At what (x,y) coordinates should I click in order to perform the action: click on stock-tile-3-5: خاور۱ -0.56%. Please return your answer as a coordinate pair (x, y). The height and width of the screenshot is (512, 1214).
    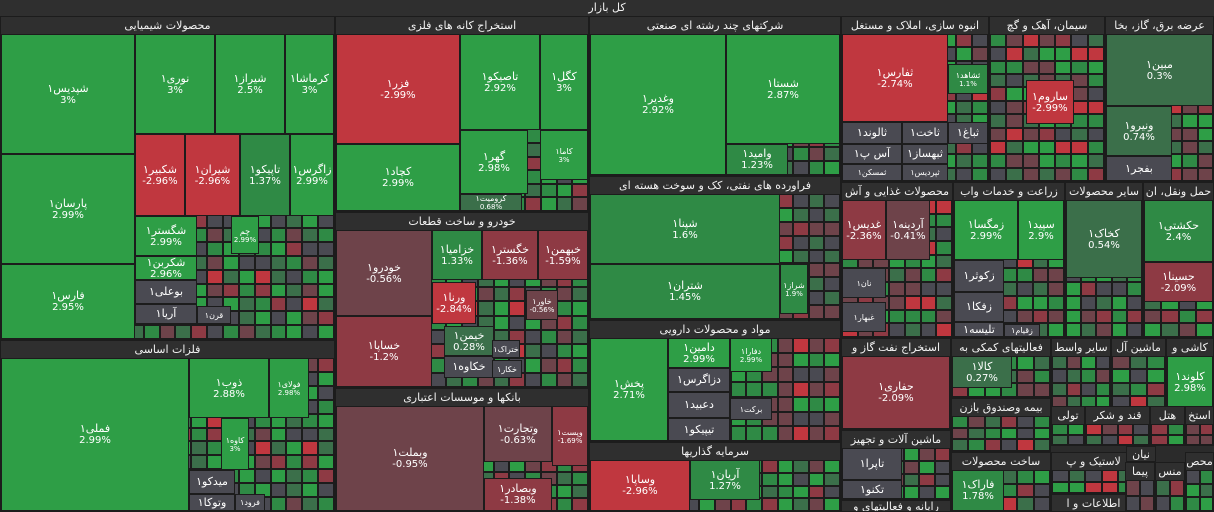
    Looking at the image, I should click on (542, 305).